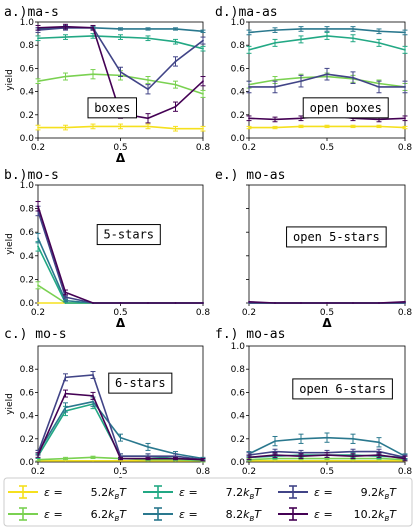  I want to click on annotation-text: 6-stars, so click(140, 383).